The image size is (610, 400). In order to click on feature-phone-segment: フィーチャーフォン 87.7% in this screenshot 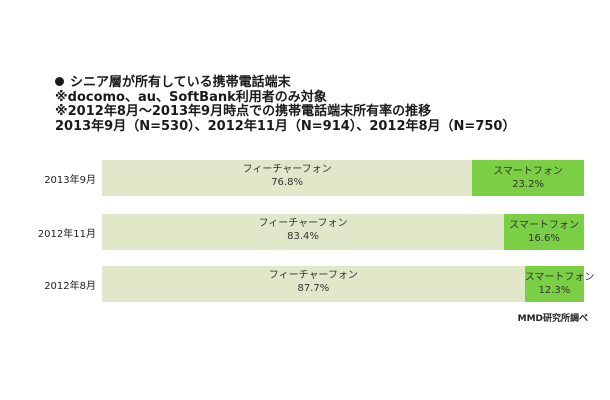, I will do `click(313, 284)`.